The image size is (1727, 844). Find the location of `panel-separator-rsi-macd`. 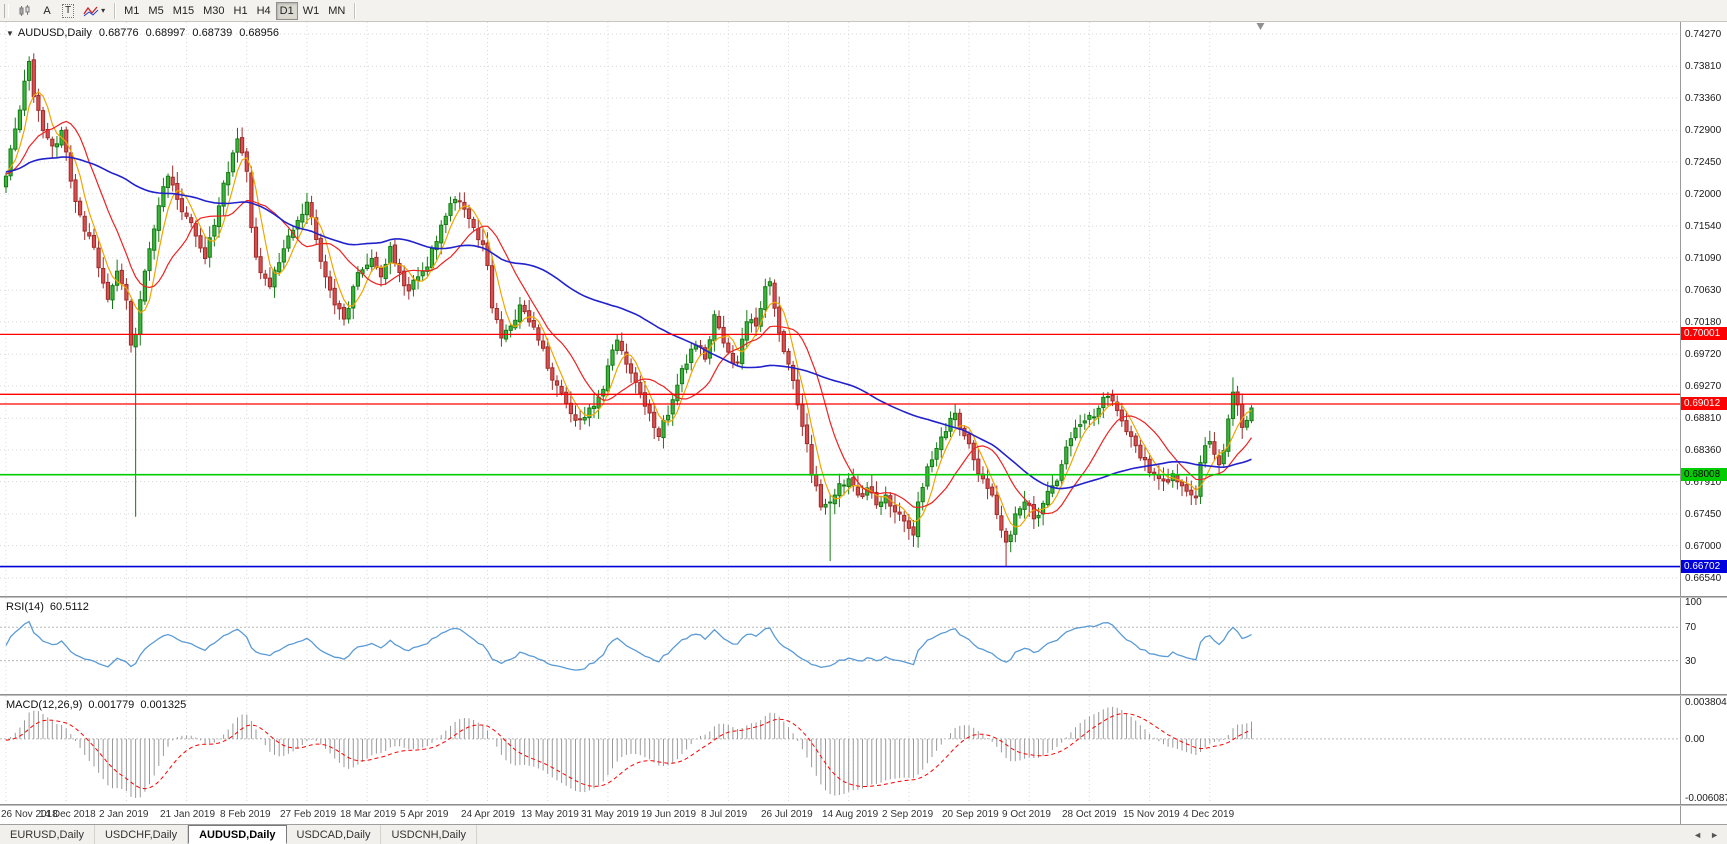

panel-separator-rsi-macd is located at coordinates (863, 695).